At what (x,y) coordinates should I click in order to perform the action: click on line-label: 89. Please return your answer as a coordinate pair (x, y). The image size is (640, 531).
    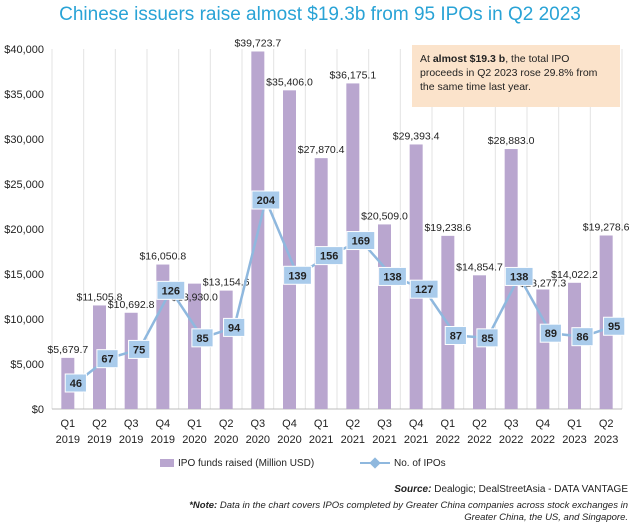
    Looking at the image, I should click on (551, 334).